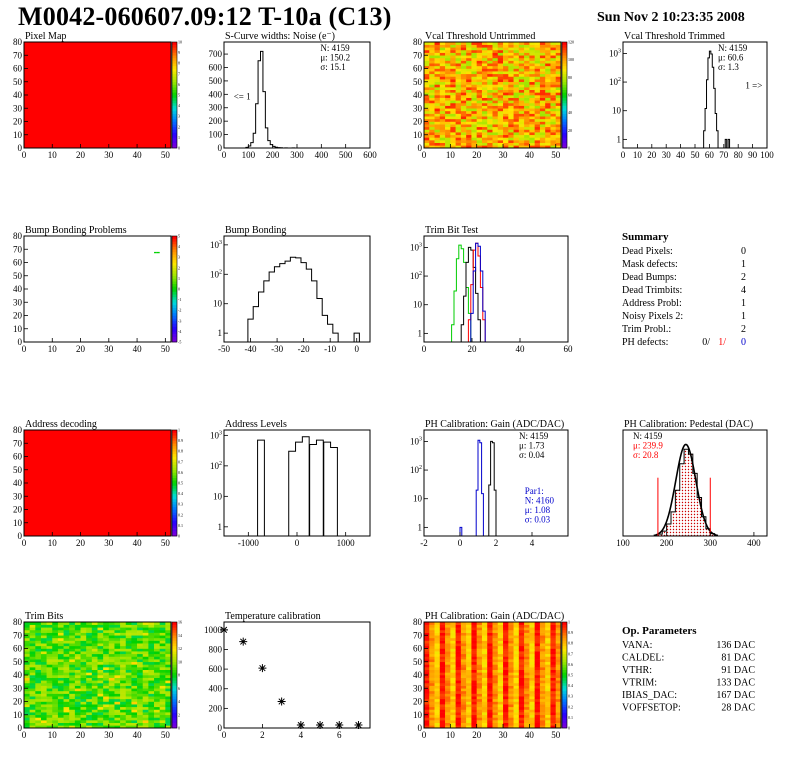 Image resolution: width=796 pixels, height=772 pixels. What do you see at coordinates (179, 714) in the screenshot?
I see `colorbar-tick-label: 2` at bounding box center [179, 714].